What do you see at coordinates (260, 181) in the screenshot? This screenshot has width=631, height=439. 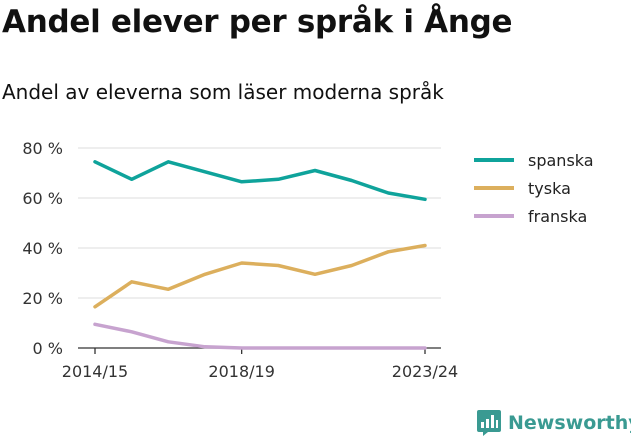 I see `series-line-spanska` at bounding box center [260, 181].